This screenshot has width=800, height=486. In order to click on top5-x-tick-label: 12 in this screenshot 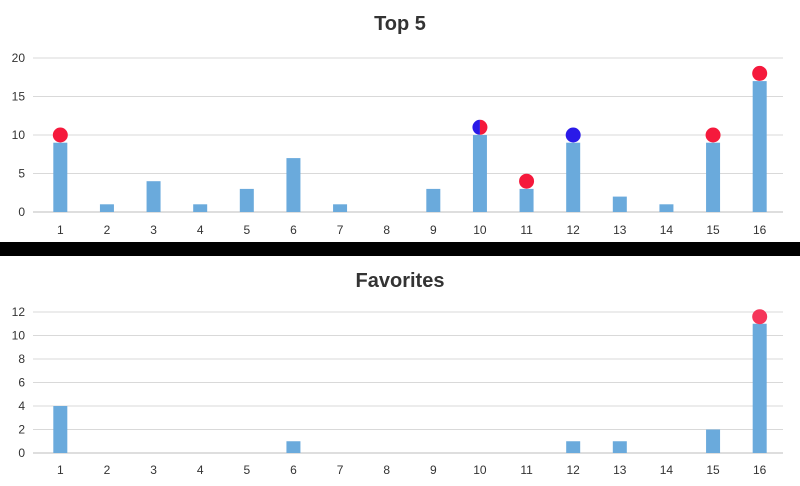, I will do `click(574, 230)`.